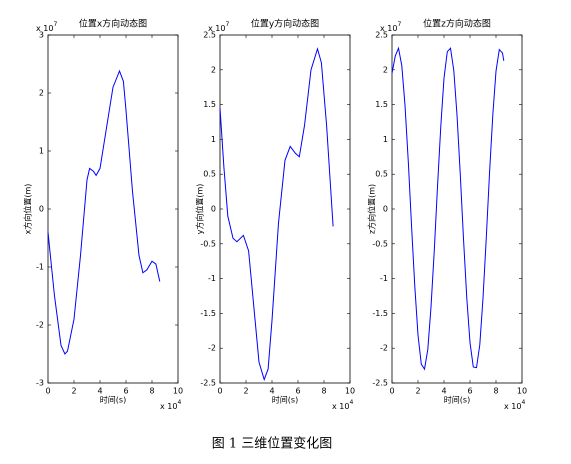 The height and width of the screenshot is (464, 571). What do you see at coordinates (28, 209) in the screenshot?
I see `y-axis-label: x方向位置(m)` at bounding box center [28, 209].